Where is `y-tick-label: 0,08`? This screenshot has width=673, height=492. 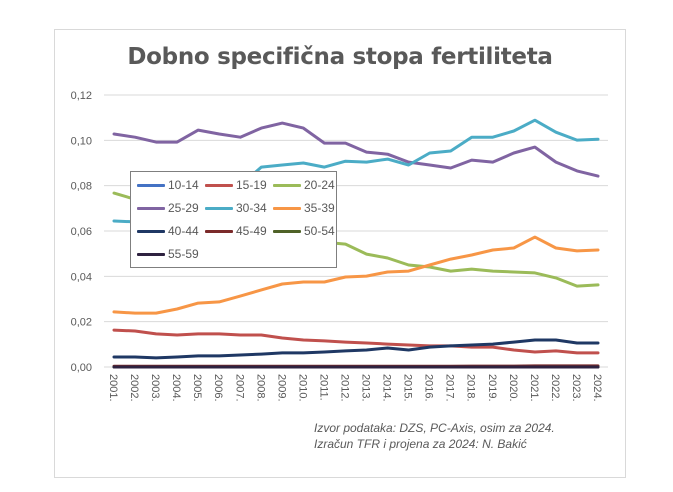
y-tick-label: 0,08 is located at coordinates (81, 187).